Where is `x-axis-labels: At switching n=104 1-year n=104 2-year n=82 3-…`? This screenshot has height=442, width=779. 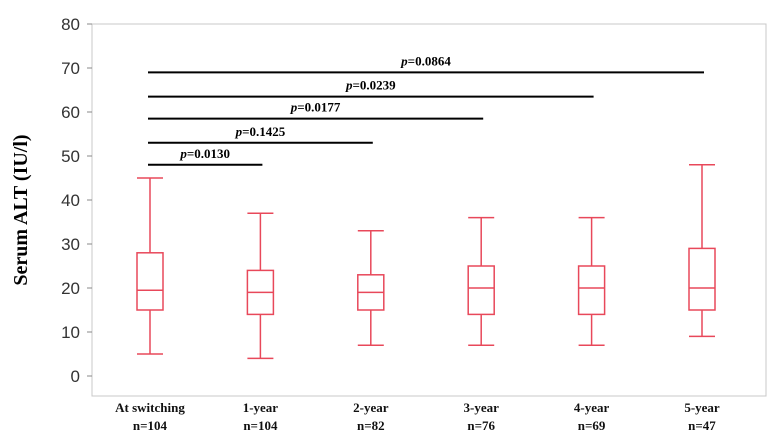 x-axis-labels: At switching n=104 1-year n=104 2-year n=82 3-… is located at coordinates (417, 416).